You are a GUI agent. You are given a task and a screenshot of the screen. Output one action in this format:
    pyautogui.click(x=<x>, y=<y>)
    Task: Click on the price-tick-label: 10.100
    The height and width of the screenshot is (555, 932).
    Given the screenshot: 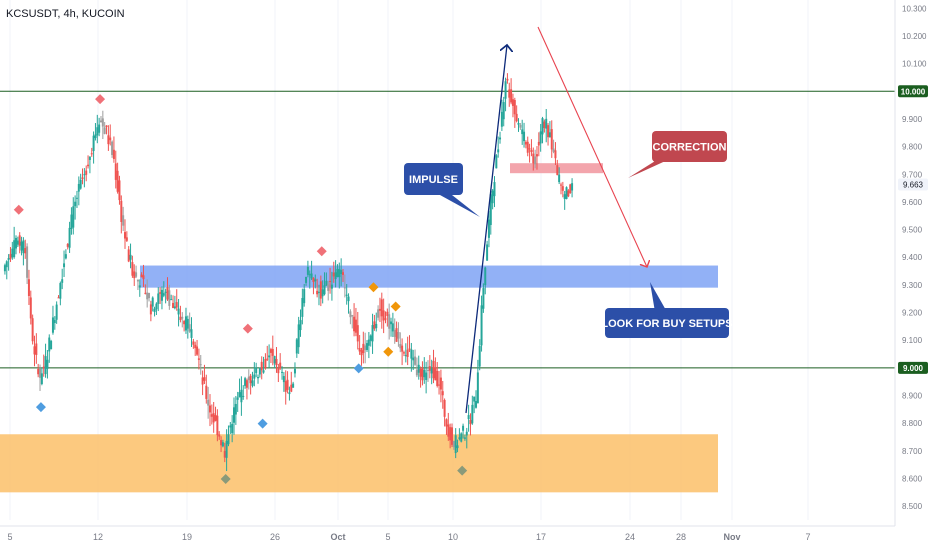 What is the action you would take?
    pyautogui.click(x=914, y=64)
    